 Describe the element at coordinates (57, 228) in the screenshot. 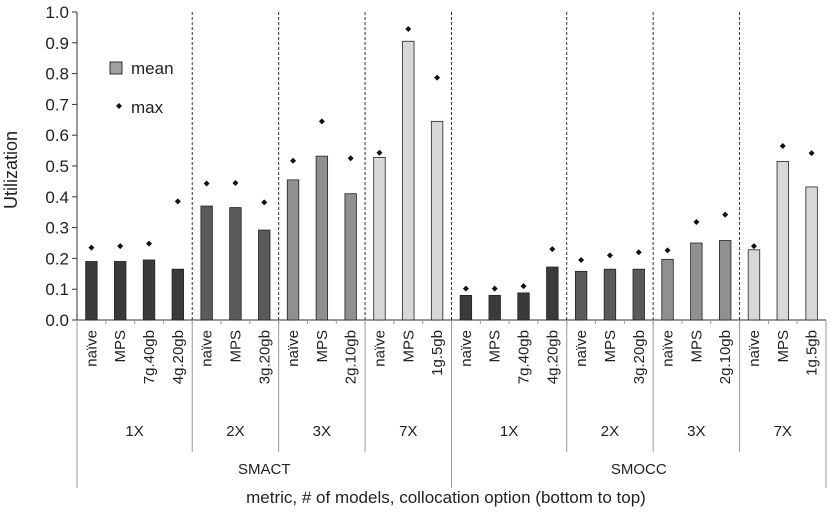

I see `y-tick-label: 0.3` at that location.